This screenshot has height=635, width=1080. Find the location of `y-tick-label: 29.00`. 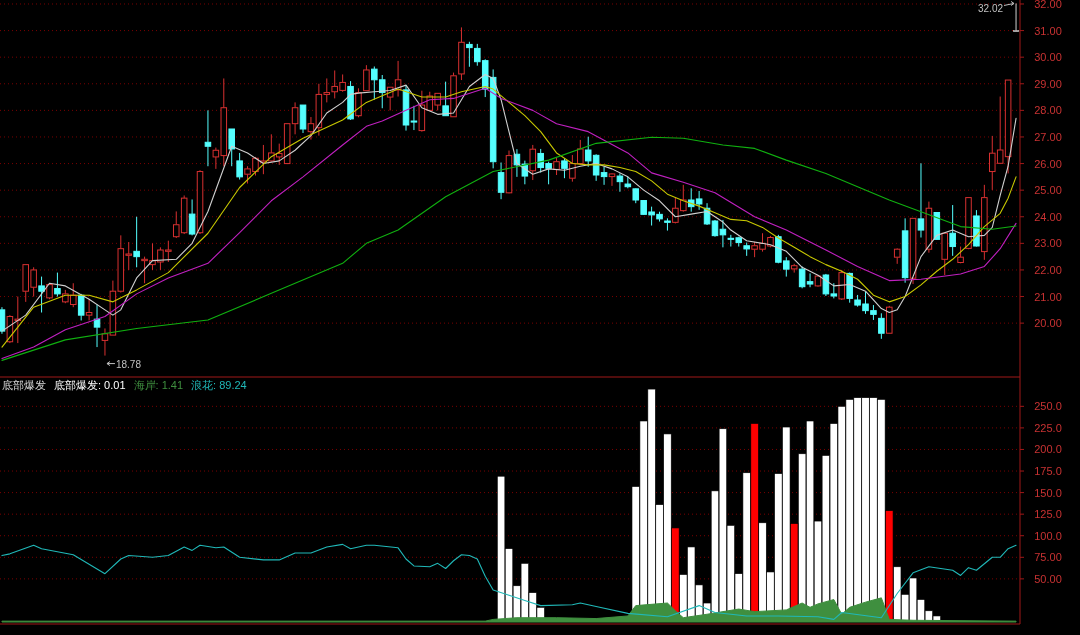

y-tick-label: 29.00 is located at coordinates (1048, 83).